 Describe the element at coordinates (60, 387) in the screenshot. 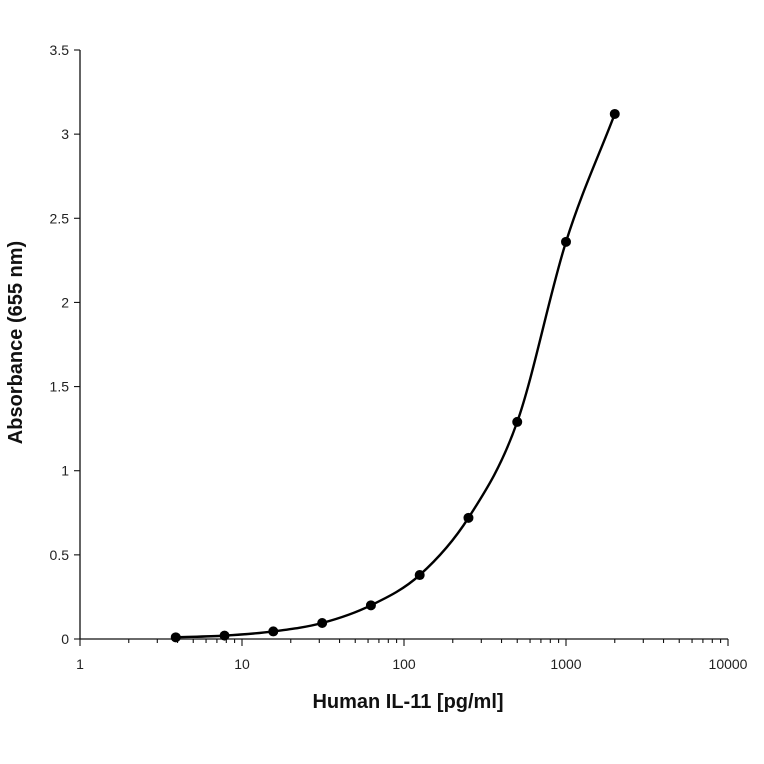

I see `y-tick-label: 1.5` at that location.